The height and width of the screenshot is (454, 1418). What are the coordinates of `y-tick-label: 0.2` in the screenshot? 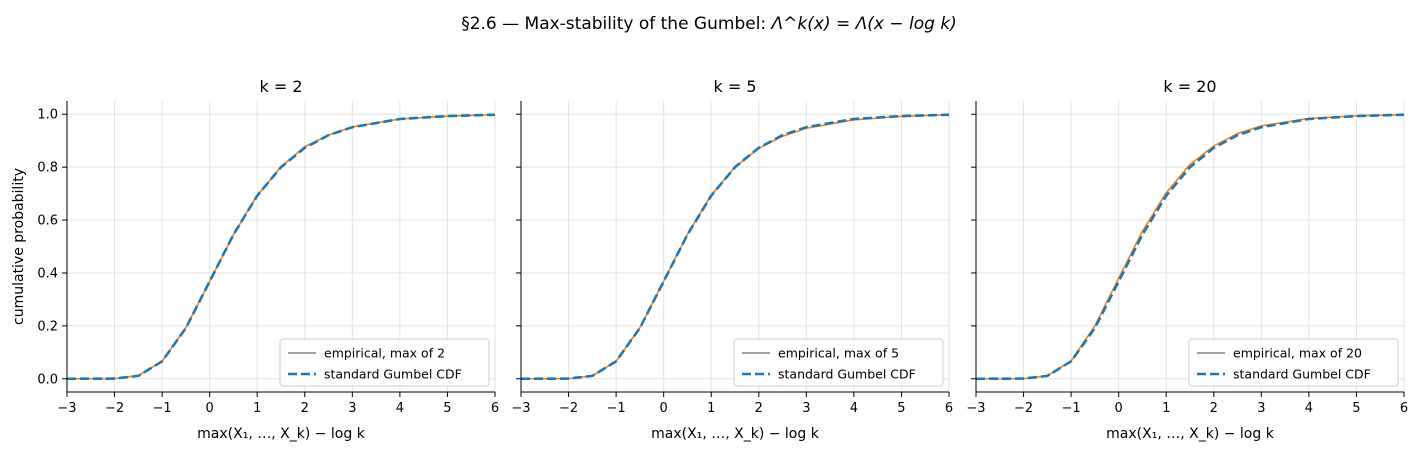 It's located at (47, 326).